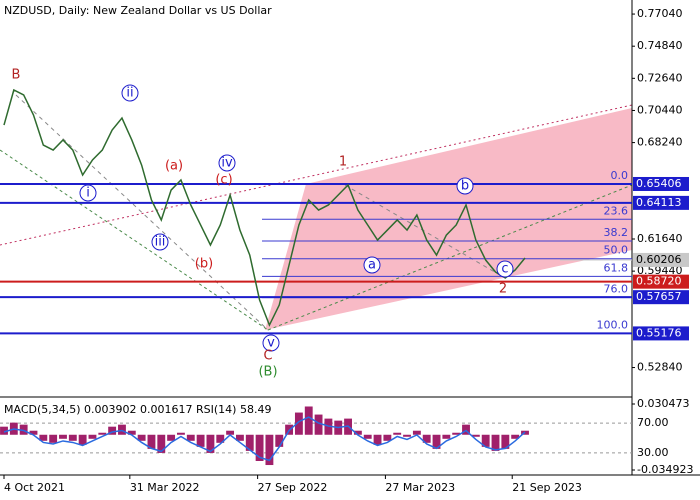  What do you see at coordinates (616, 267) in the screenshot?
I see `fib-label: 61.8` at bounding box center [616, 267].